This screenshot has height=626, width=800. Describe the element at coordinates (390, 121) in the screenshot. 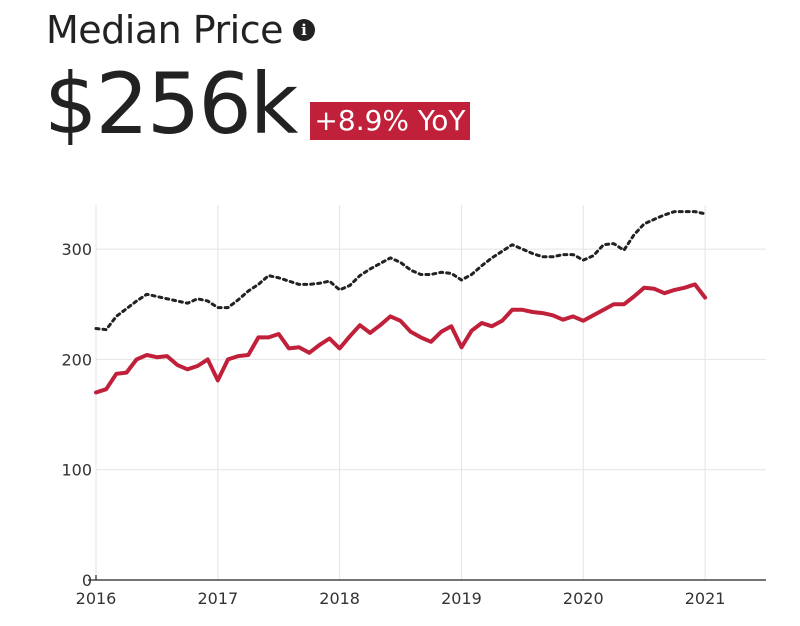

I see `yoy-change-badge: +8.9% YoY` at that location.